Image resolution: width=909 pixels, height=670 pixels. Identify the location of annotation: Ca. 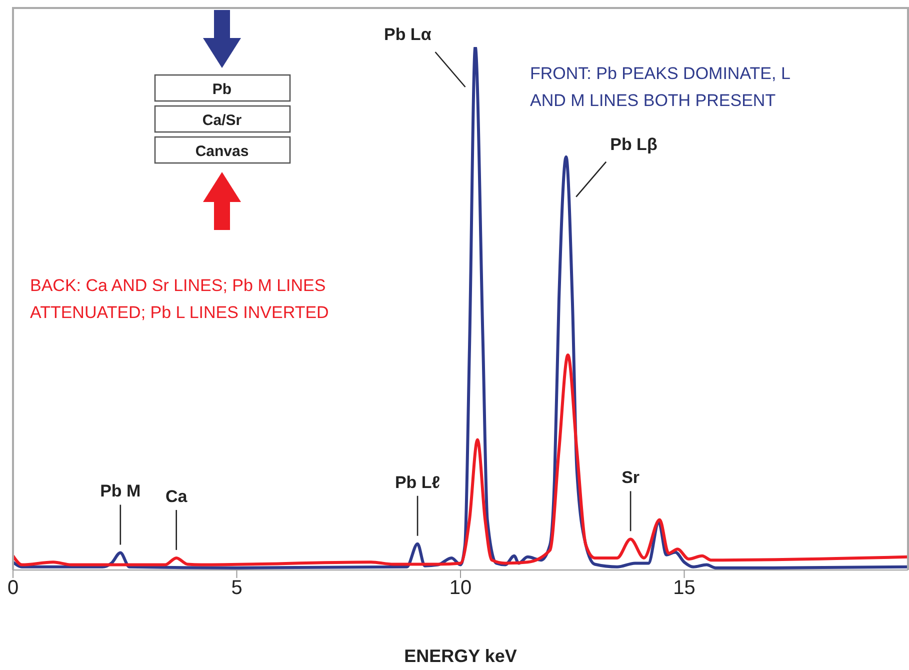
(176, 496).